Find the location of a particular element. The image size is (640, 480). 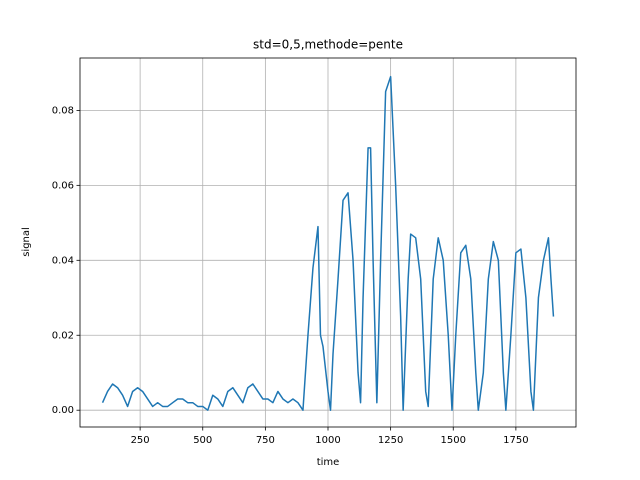

x-tick-label: 500 is located at coordinates (202, 440).